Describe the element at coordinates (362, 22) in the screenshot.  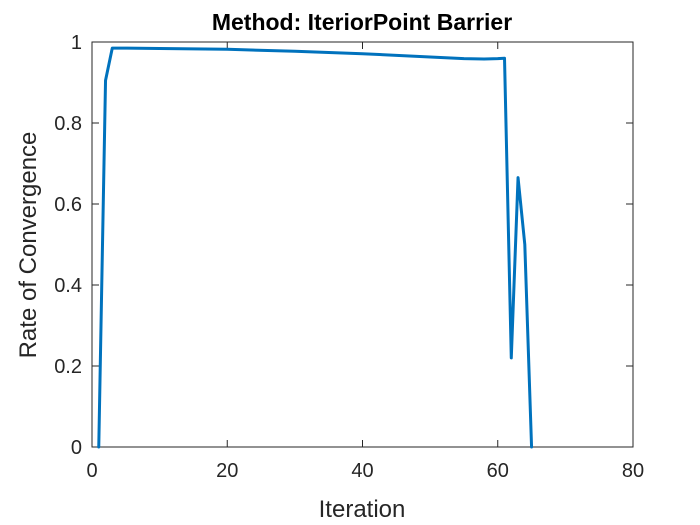
I see `chart-title: Method: IteriorPoint Barrier` at that location.